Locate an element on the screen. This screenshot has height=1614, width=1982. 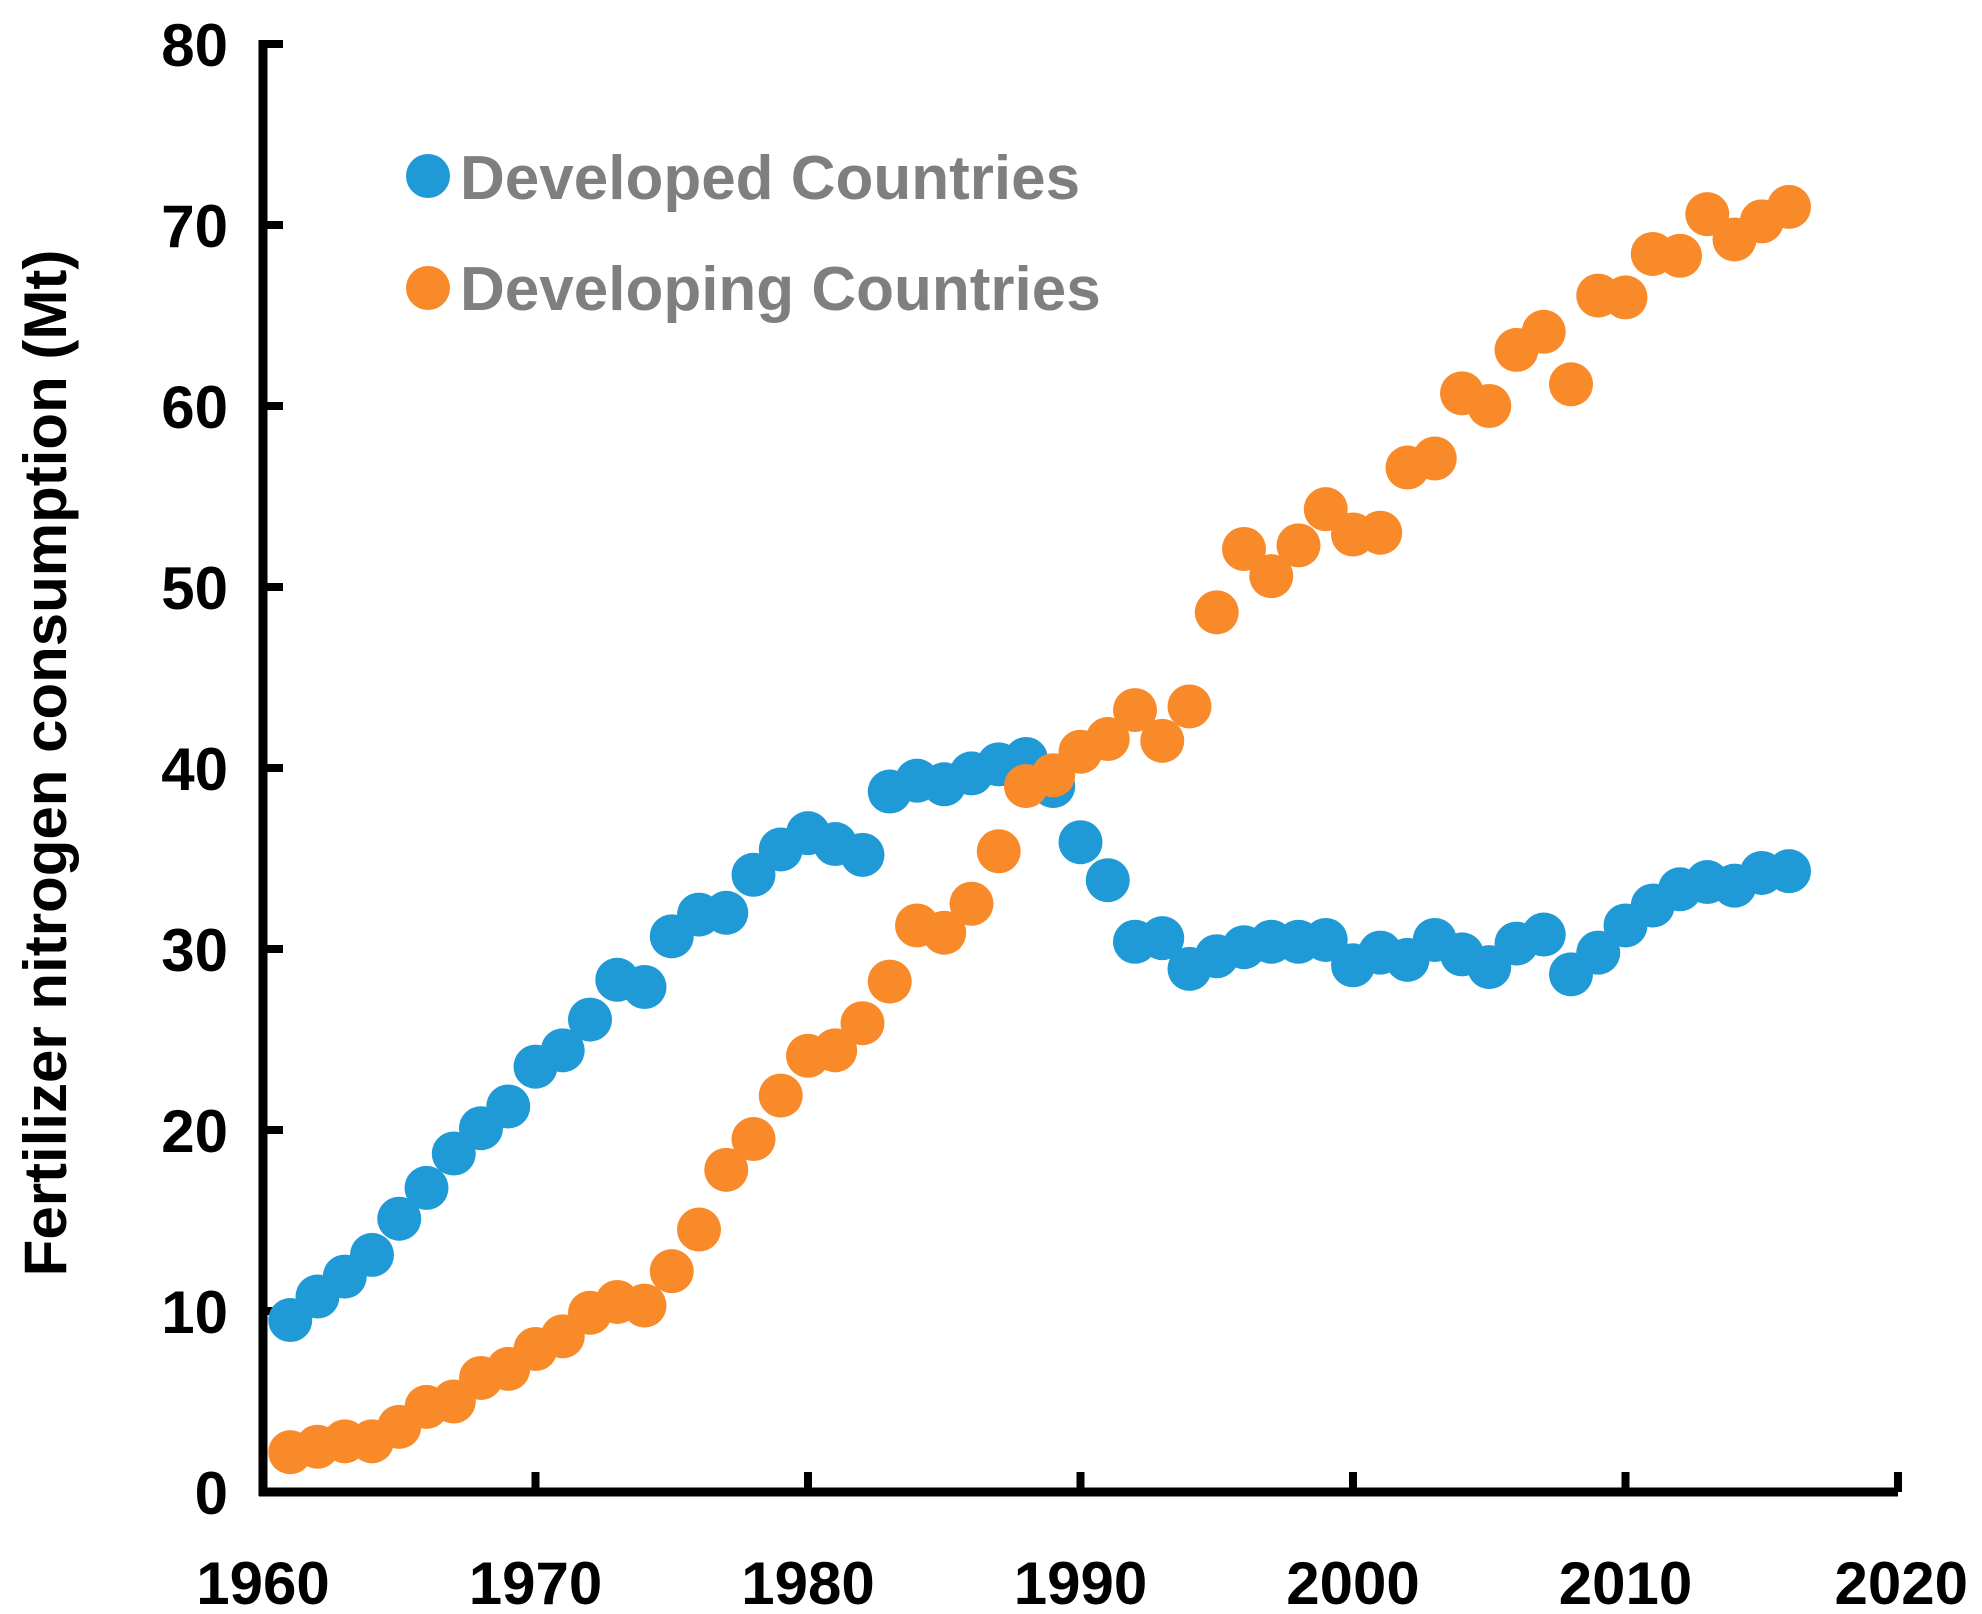
y-tick-label: 30 is located at coordinates (194, 950).